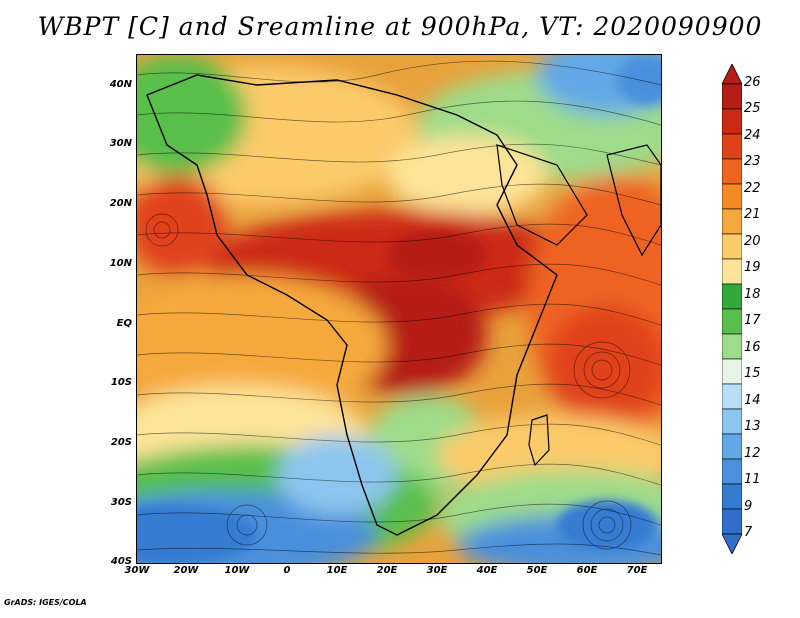 The width and height of the screenshot is (800, 618). Describe the element at coordinates (637, 570) in the screenshot. I see `lon-label-70e: 70E` at that location.